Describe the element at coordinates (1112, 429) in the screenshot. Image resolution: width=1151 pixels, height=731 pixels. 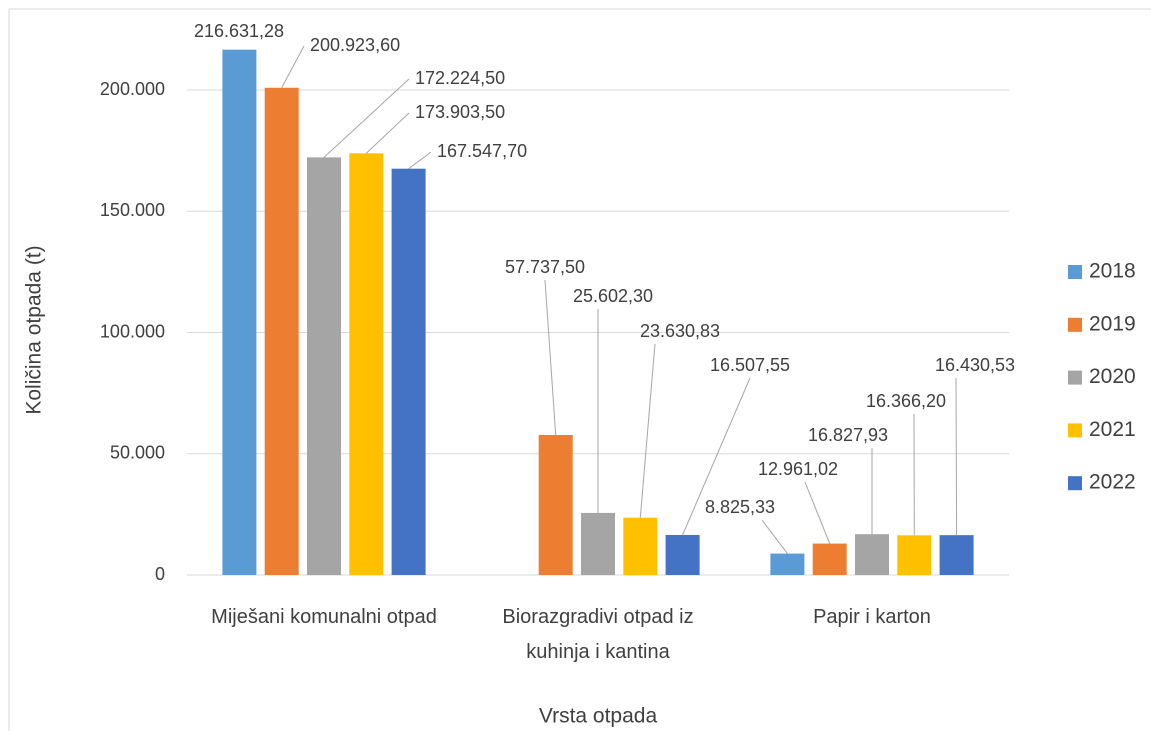
I see `legend-label: 2021` at that location.